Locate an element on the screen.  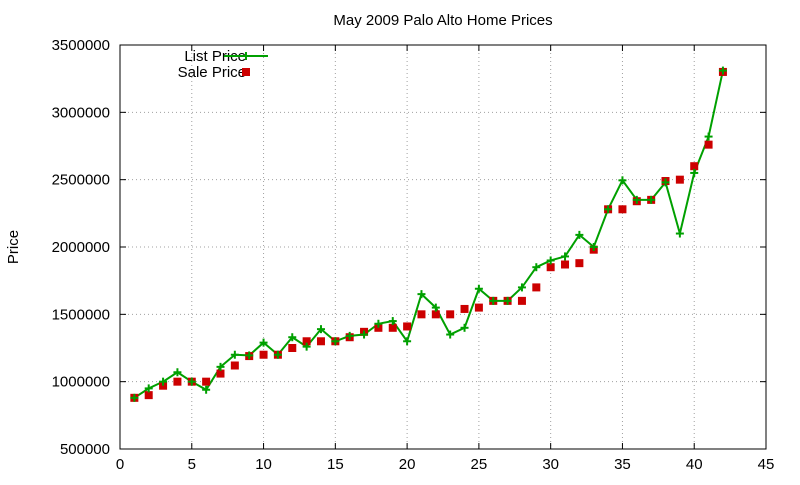
legend: List Price Sale Price is located at coordinates (223, 64).